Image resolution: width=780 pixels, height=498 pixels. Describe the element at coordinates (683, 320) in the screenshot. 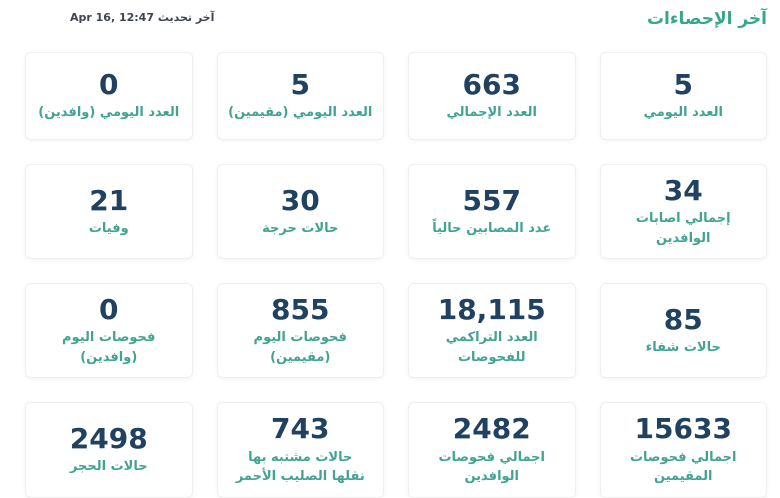

I see `stat-value: 85` at that location.